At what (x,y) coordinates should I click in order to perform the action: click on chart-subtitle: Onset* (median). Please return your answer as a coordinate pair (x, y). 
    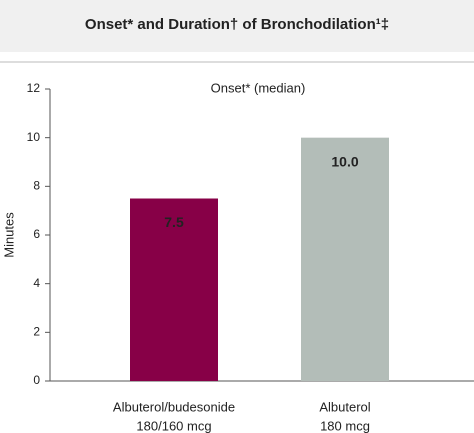
    Looking at the image, I should click on (258, 87).